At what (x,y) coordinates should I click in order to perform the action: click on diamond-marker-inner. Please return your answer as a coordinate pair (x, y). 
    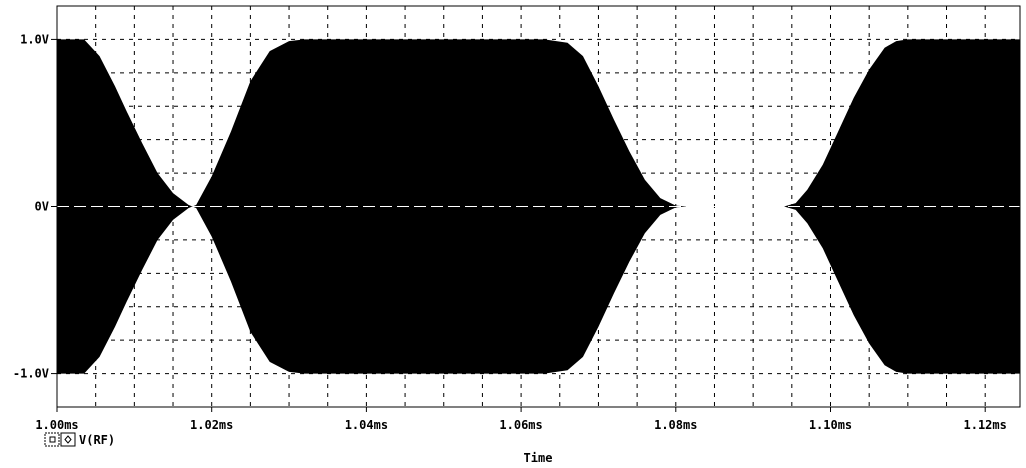
    Looking at the image, I should click on (68, 439).